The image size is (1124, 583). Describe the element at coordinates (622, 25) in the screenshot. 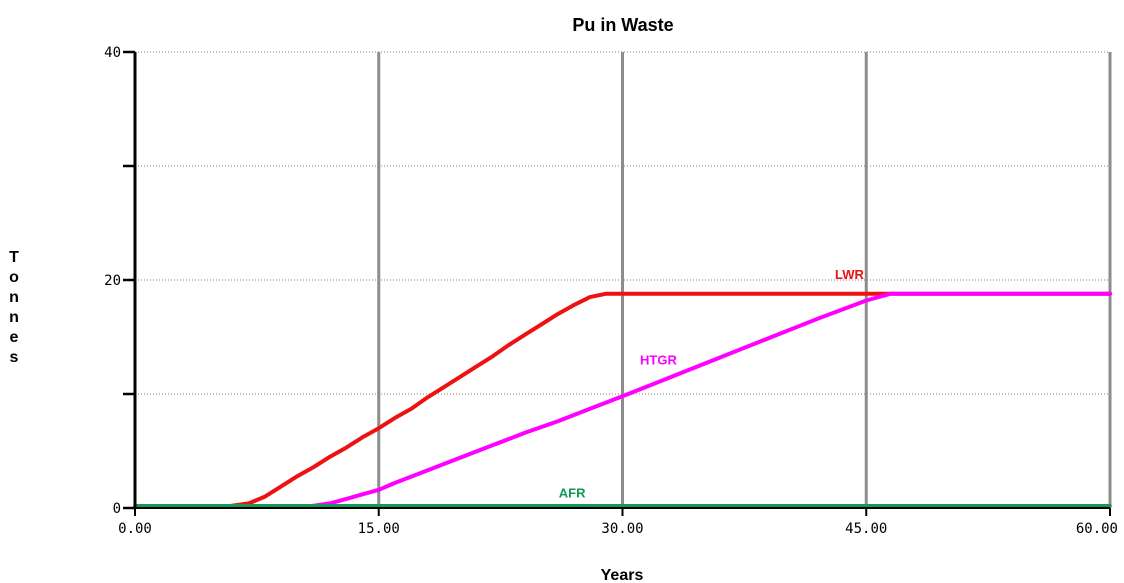

I see `chart-title: Pu in Waste` at that location.